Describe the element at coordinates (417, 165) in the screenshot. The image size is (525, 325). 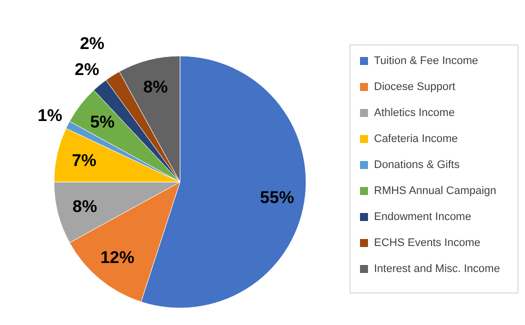
I see `legend-label: Donations & Gifts` at that location.